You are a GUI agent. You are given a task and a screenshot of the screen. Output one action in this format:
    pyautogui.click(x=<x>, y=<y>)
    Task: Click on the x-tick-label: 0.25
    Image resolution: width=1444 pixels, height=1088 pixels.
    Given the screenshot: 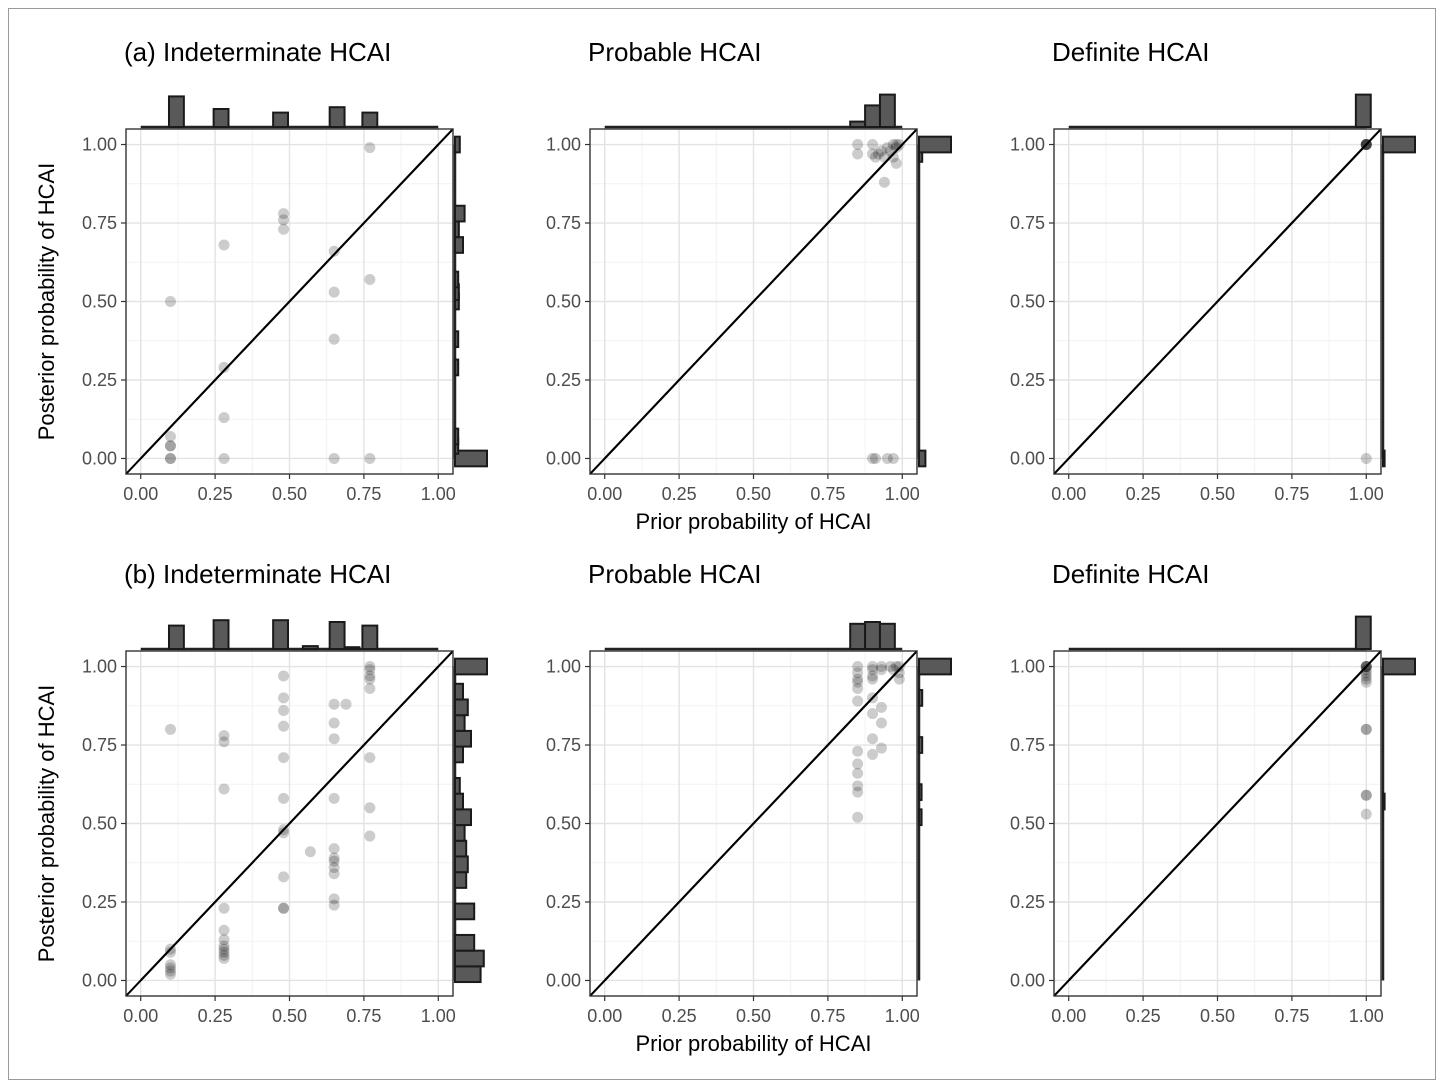 What is the action you would take?
    pyautogui.click(x=679, y=1016)
    